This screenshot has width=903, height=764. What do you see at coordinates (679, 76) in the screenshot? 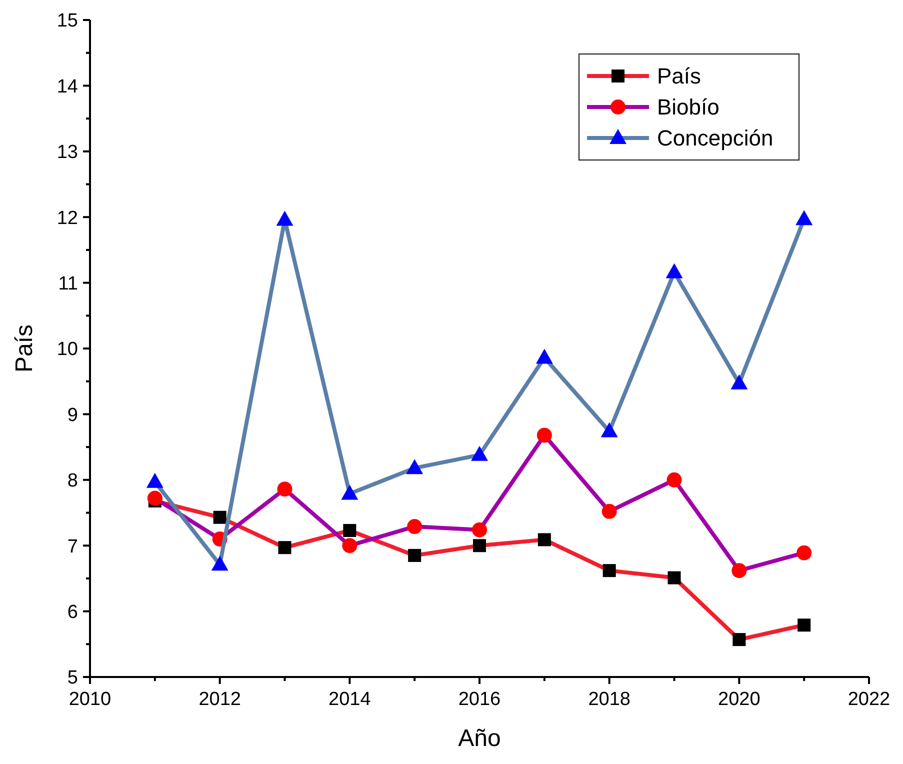
I see `legend-label: País` at bounding box center [679, 76].